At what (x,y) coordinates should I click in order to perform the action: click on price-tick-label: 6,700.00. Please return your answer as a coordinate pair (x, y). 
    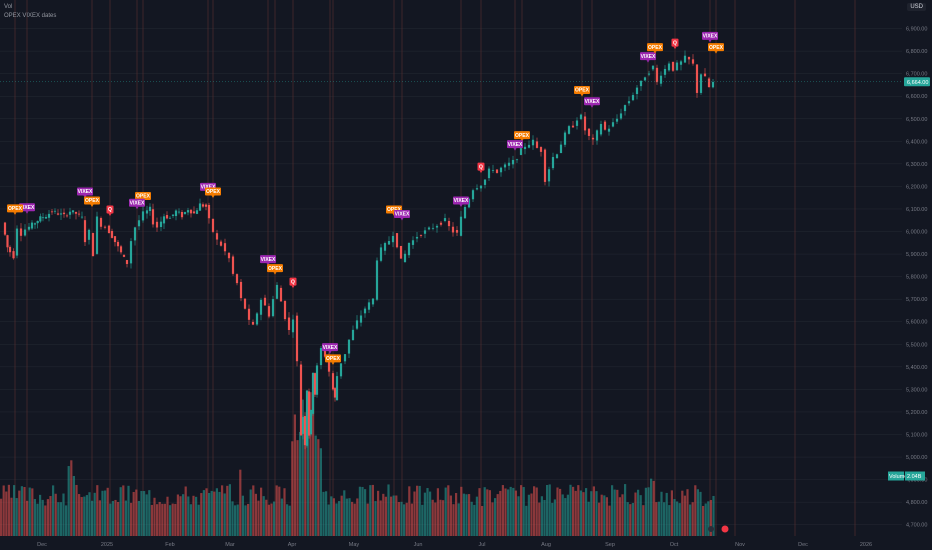
    Looking at the image, I should click on (916, 75).